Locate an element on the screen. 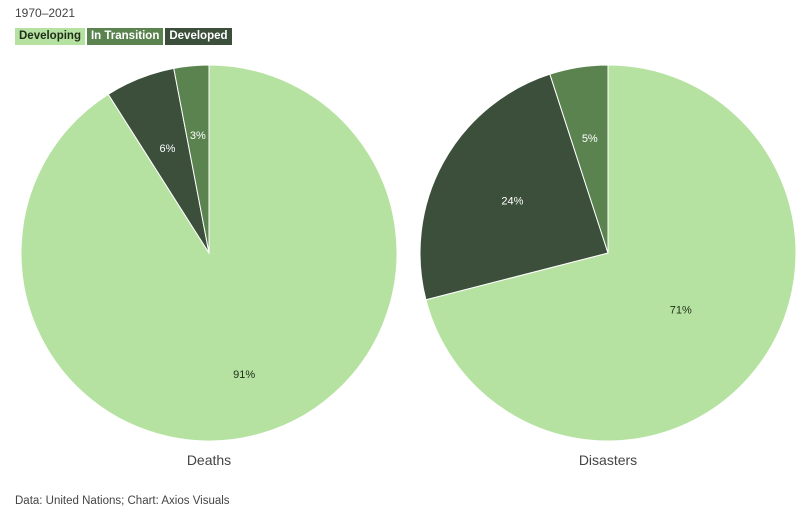 This screenshot has height=515, width=799. legend-item-in-transition: In Transition is located at coordinates (125, 36).